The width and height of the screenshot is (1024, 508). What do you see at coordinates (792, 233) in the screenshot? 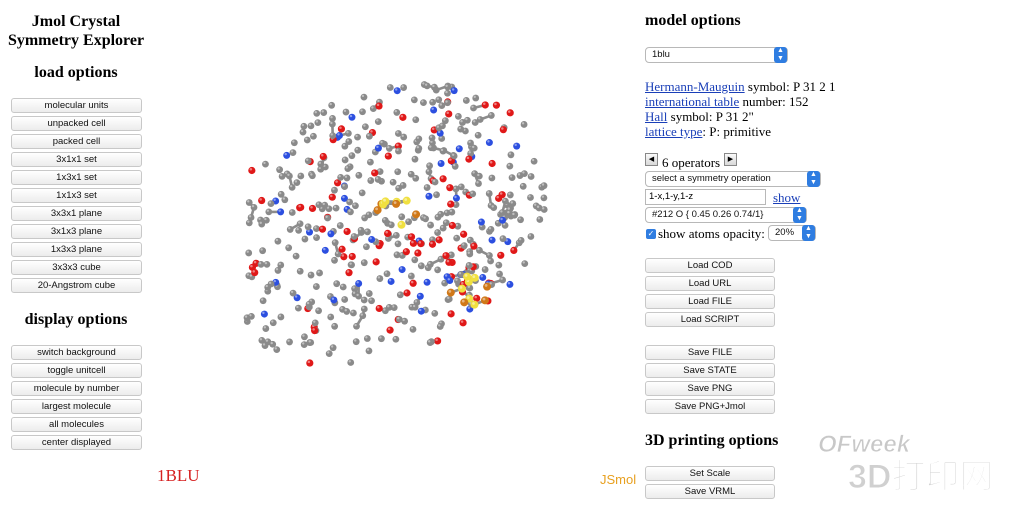
I see `opacity-select: 20% ▲▼` at bounding box center [792, 233].